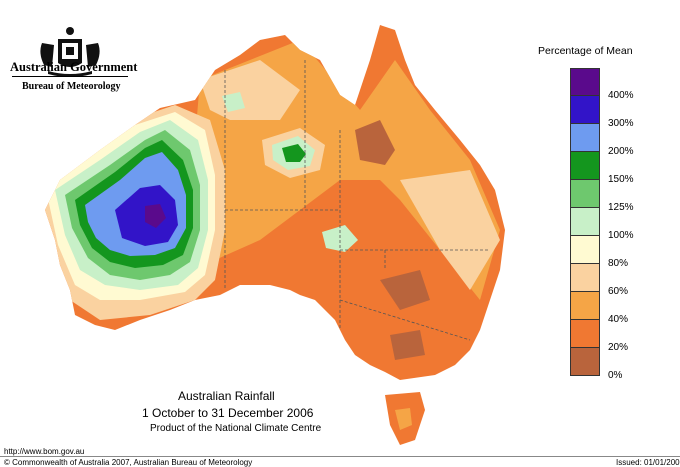 The width and height of the screenshot is (680, 467). I want to click on legend-label: 20%, so click(618, 347).